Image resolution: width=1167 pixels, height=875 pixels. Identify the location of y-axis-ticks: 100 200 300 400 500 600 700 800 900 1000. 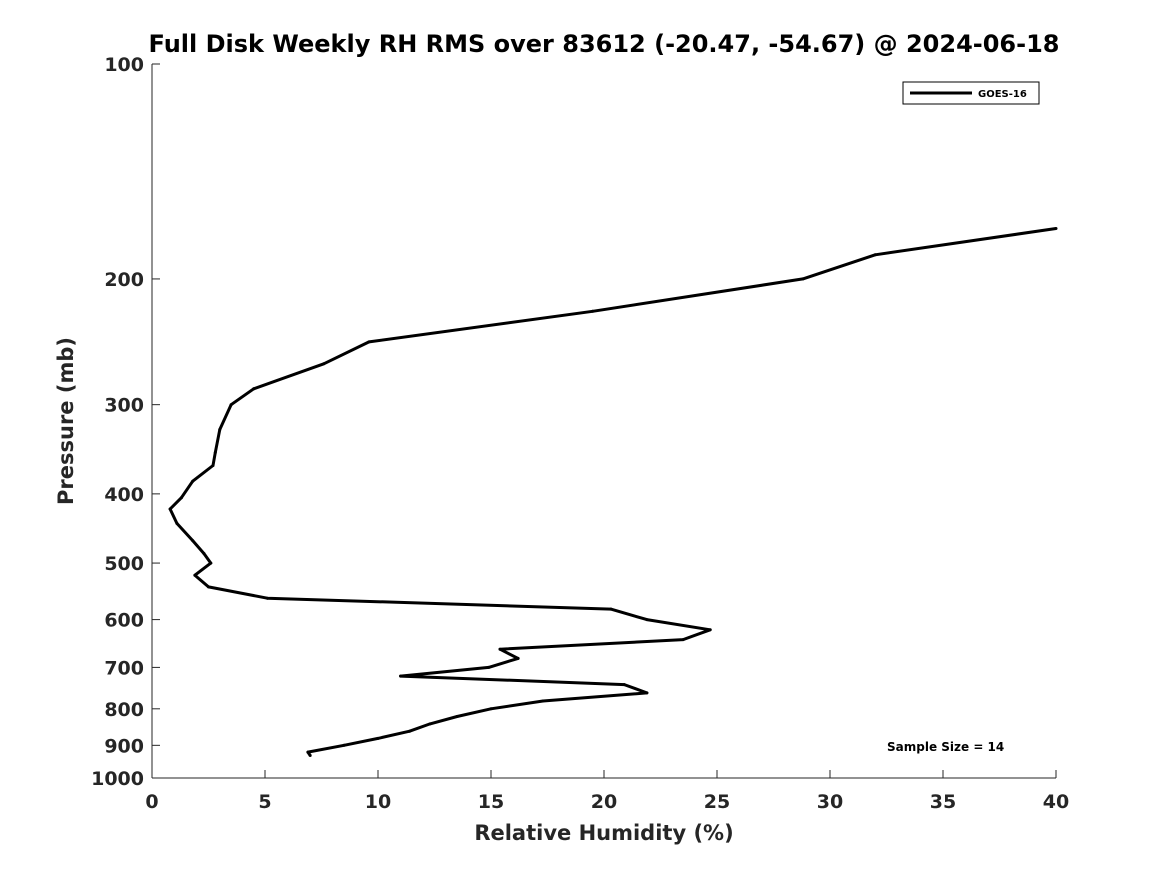
(125, 422).